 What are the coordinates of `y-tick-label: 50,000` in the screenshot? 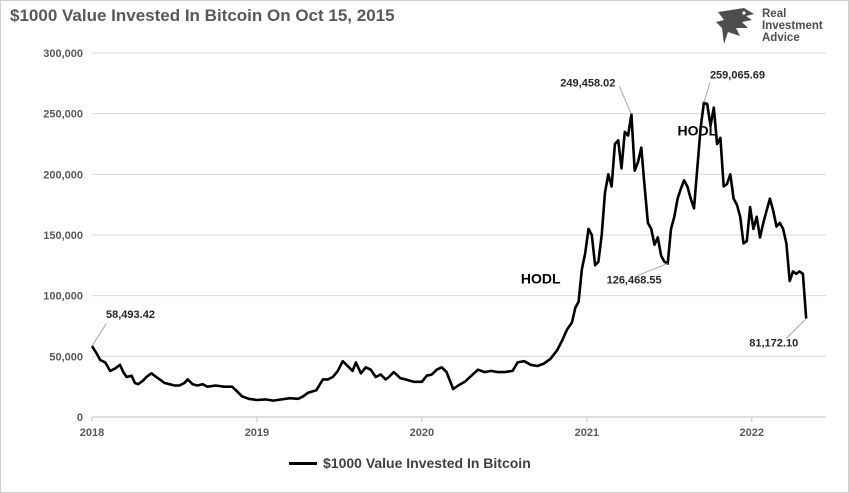 It's located at (66, 357).